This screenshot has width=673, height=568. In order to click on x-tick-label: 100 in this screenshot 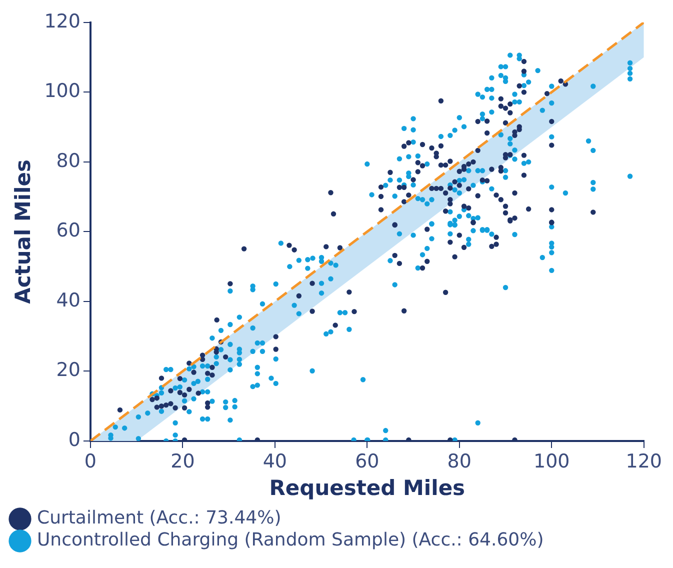, I will do `click(552, 461)`.